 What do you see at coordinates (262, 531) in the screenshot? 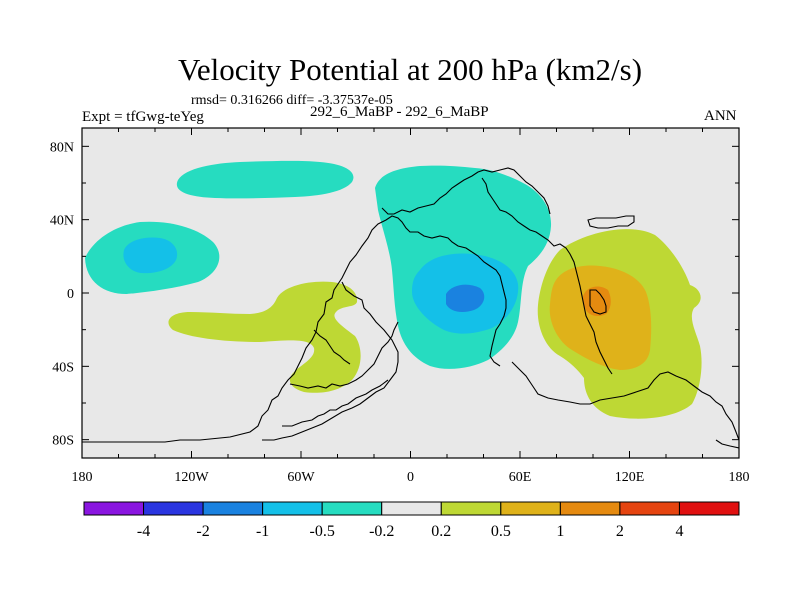
I see `colorbar-label-2: -1` at bounding box center [262, 531].